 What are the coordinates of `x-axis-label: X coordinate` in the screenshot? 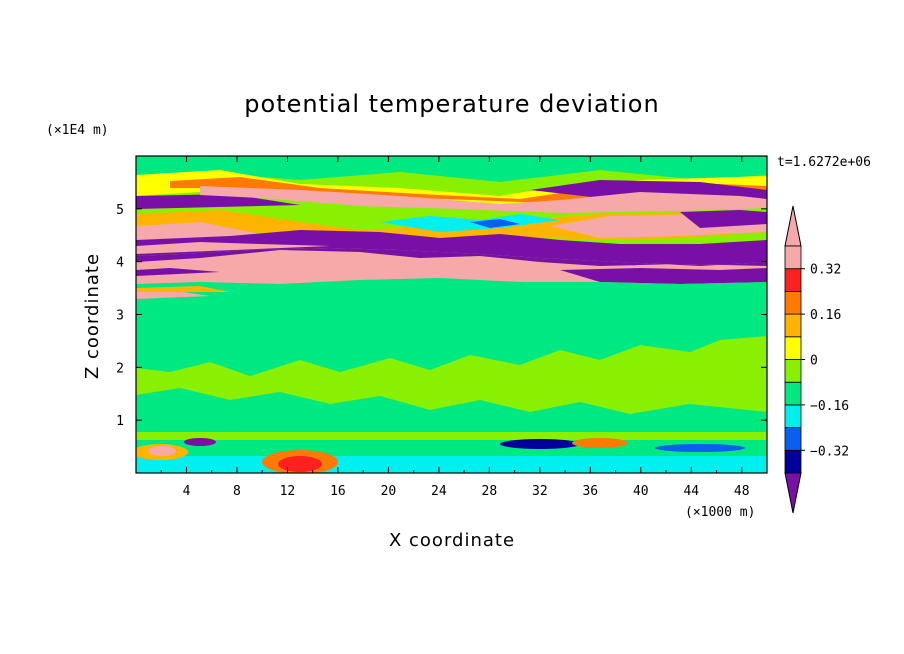 It's located at (452, 540).